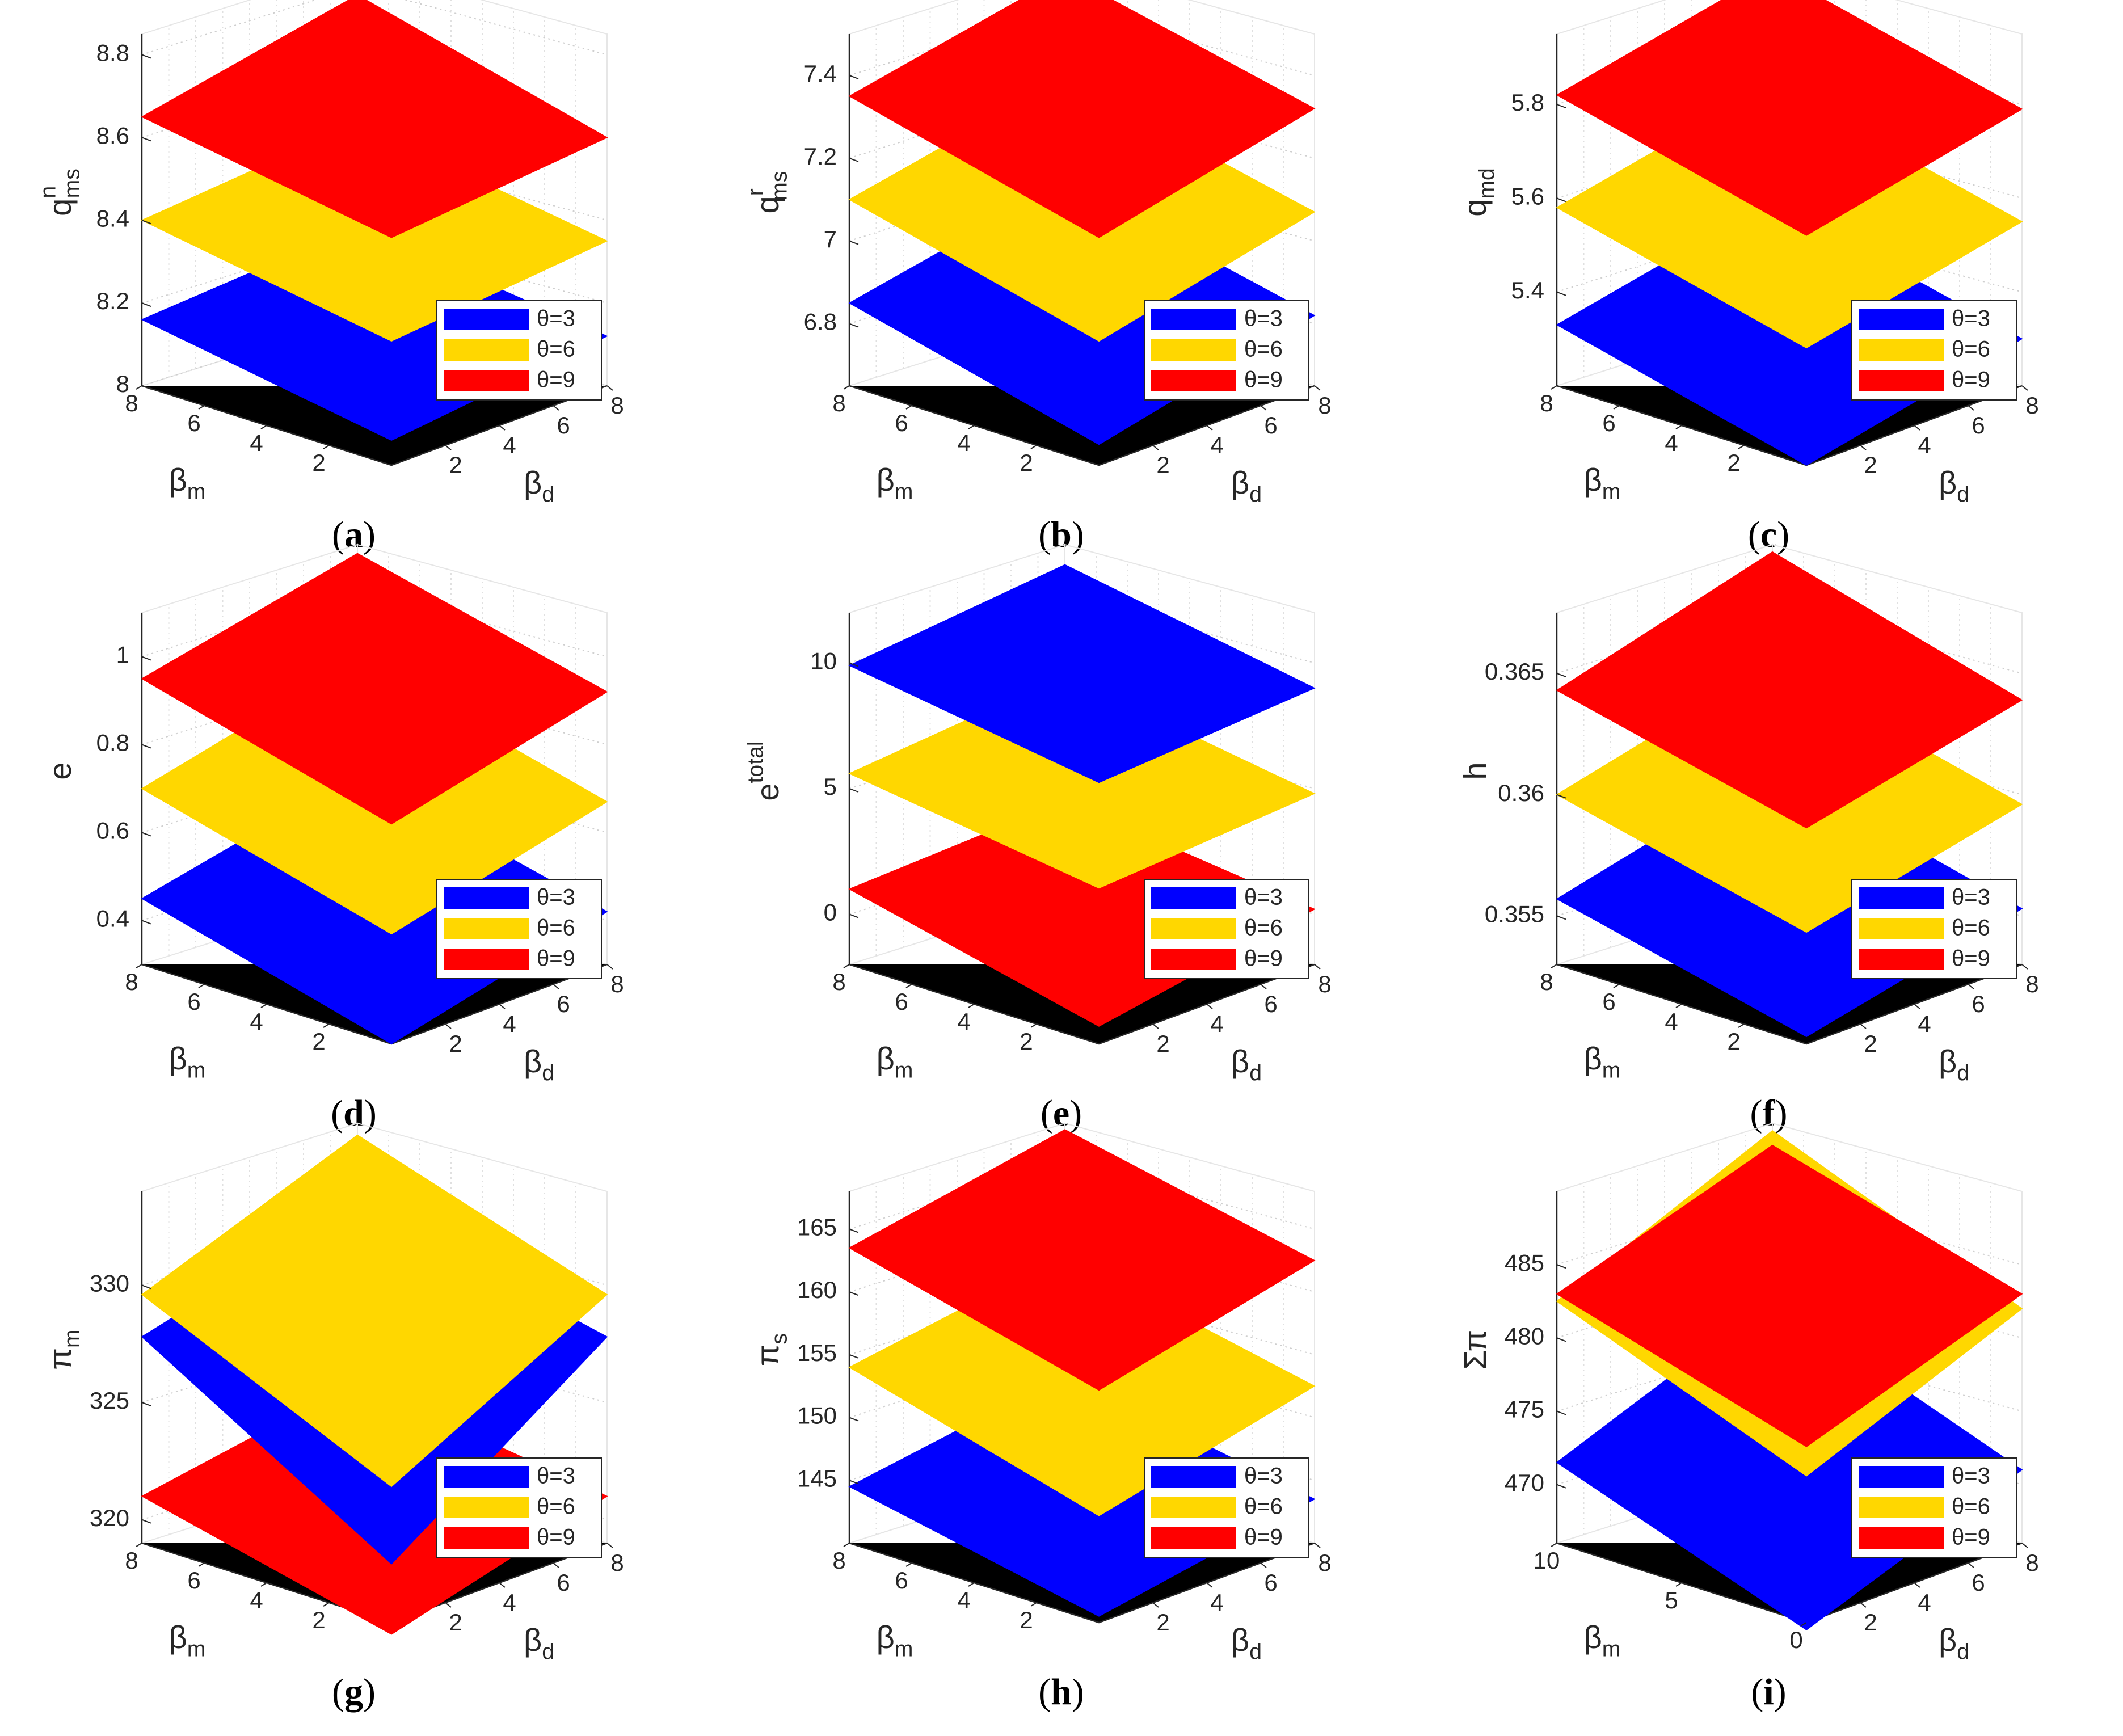 This screenshot has width=2123, height=1736. I want to click on z-tick-label: 0, so click(830, 912).